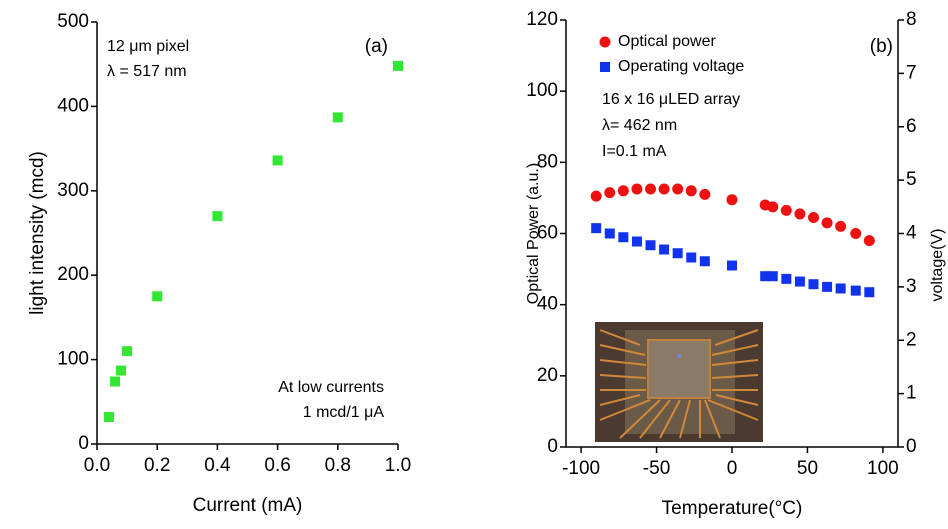 This screenshot has height=529, width=948. I want to click on y2-tick-label: 0, so click(911, 446).